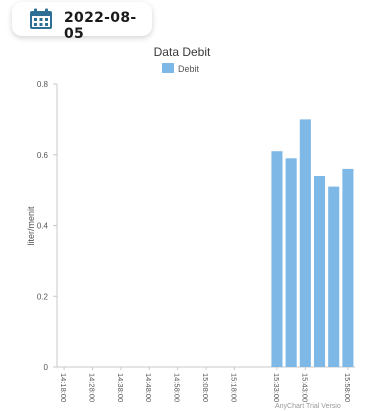  Describe the element at coordinates (100, 26) in the screenshot. I see `date-label: 2022-08-05` at that location.